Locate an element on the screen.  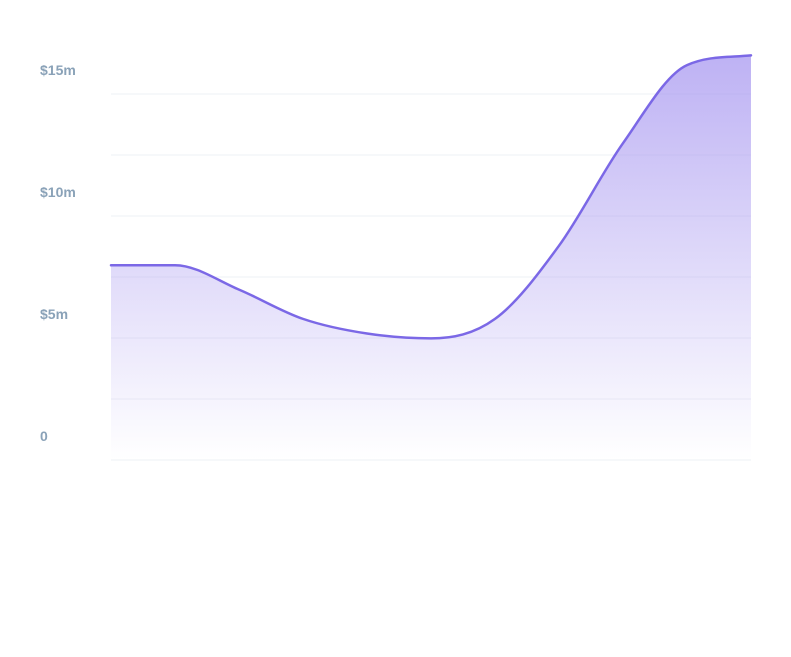
y-tick-label: $10m is located at coordinates (58, 192).